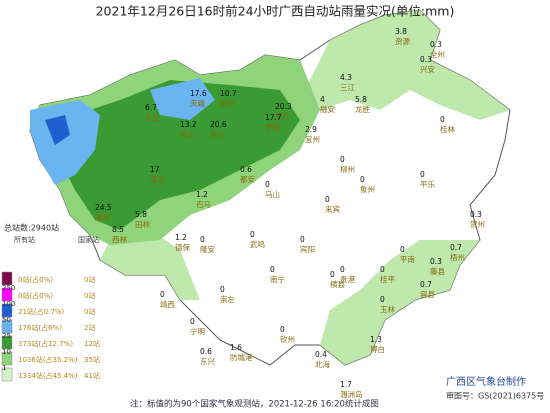 The height and width of the screenshot is (413, 550). Describe the element at coordinates (447, 129) in the screenshot. I see `station-name: 桂林` at that location.